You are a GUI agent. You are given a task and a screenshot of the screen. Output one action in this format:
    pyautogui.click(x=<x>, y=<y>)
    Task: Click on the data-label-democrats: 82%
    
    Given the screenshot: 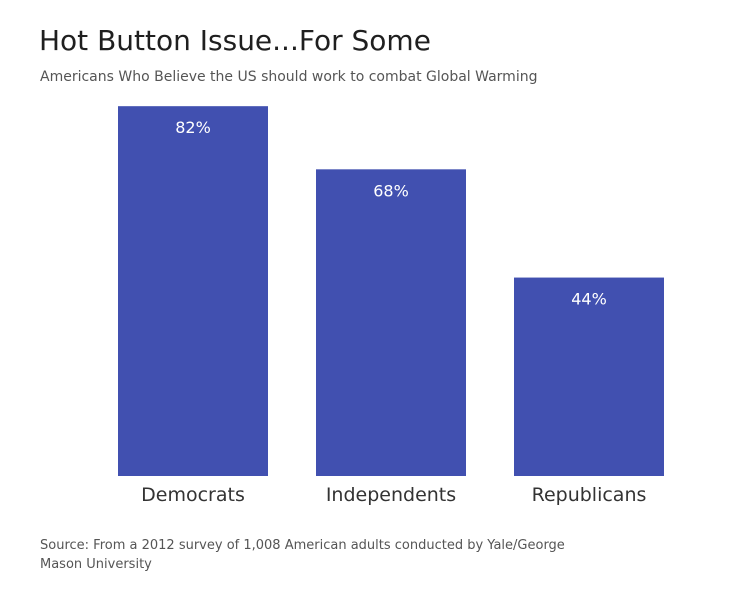 What is the action you would take?
    pyautogui.click(x=193, y=127)
    